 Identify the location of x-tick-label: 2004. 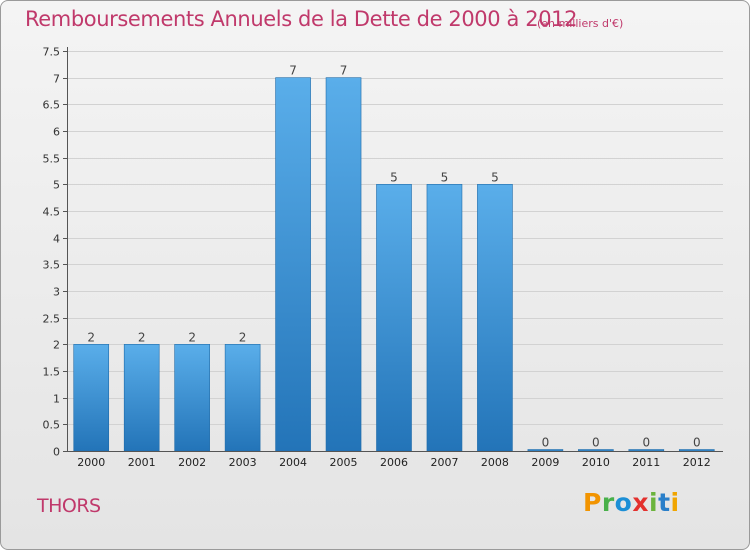
(293, 462).